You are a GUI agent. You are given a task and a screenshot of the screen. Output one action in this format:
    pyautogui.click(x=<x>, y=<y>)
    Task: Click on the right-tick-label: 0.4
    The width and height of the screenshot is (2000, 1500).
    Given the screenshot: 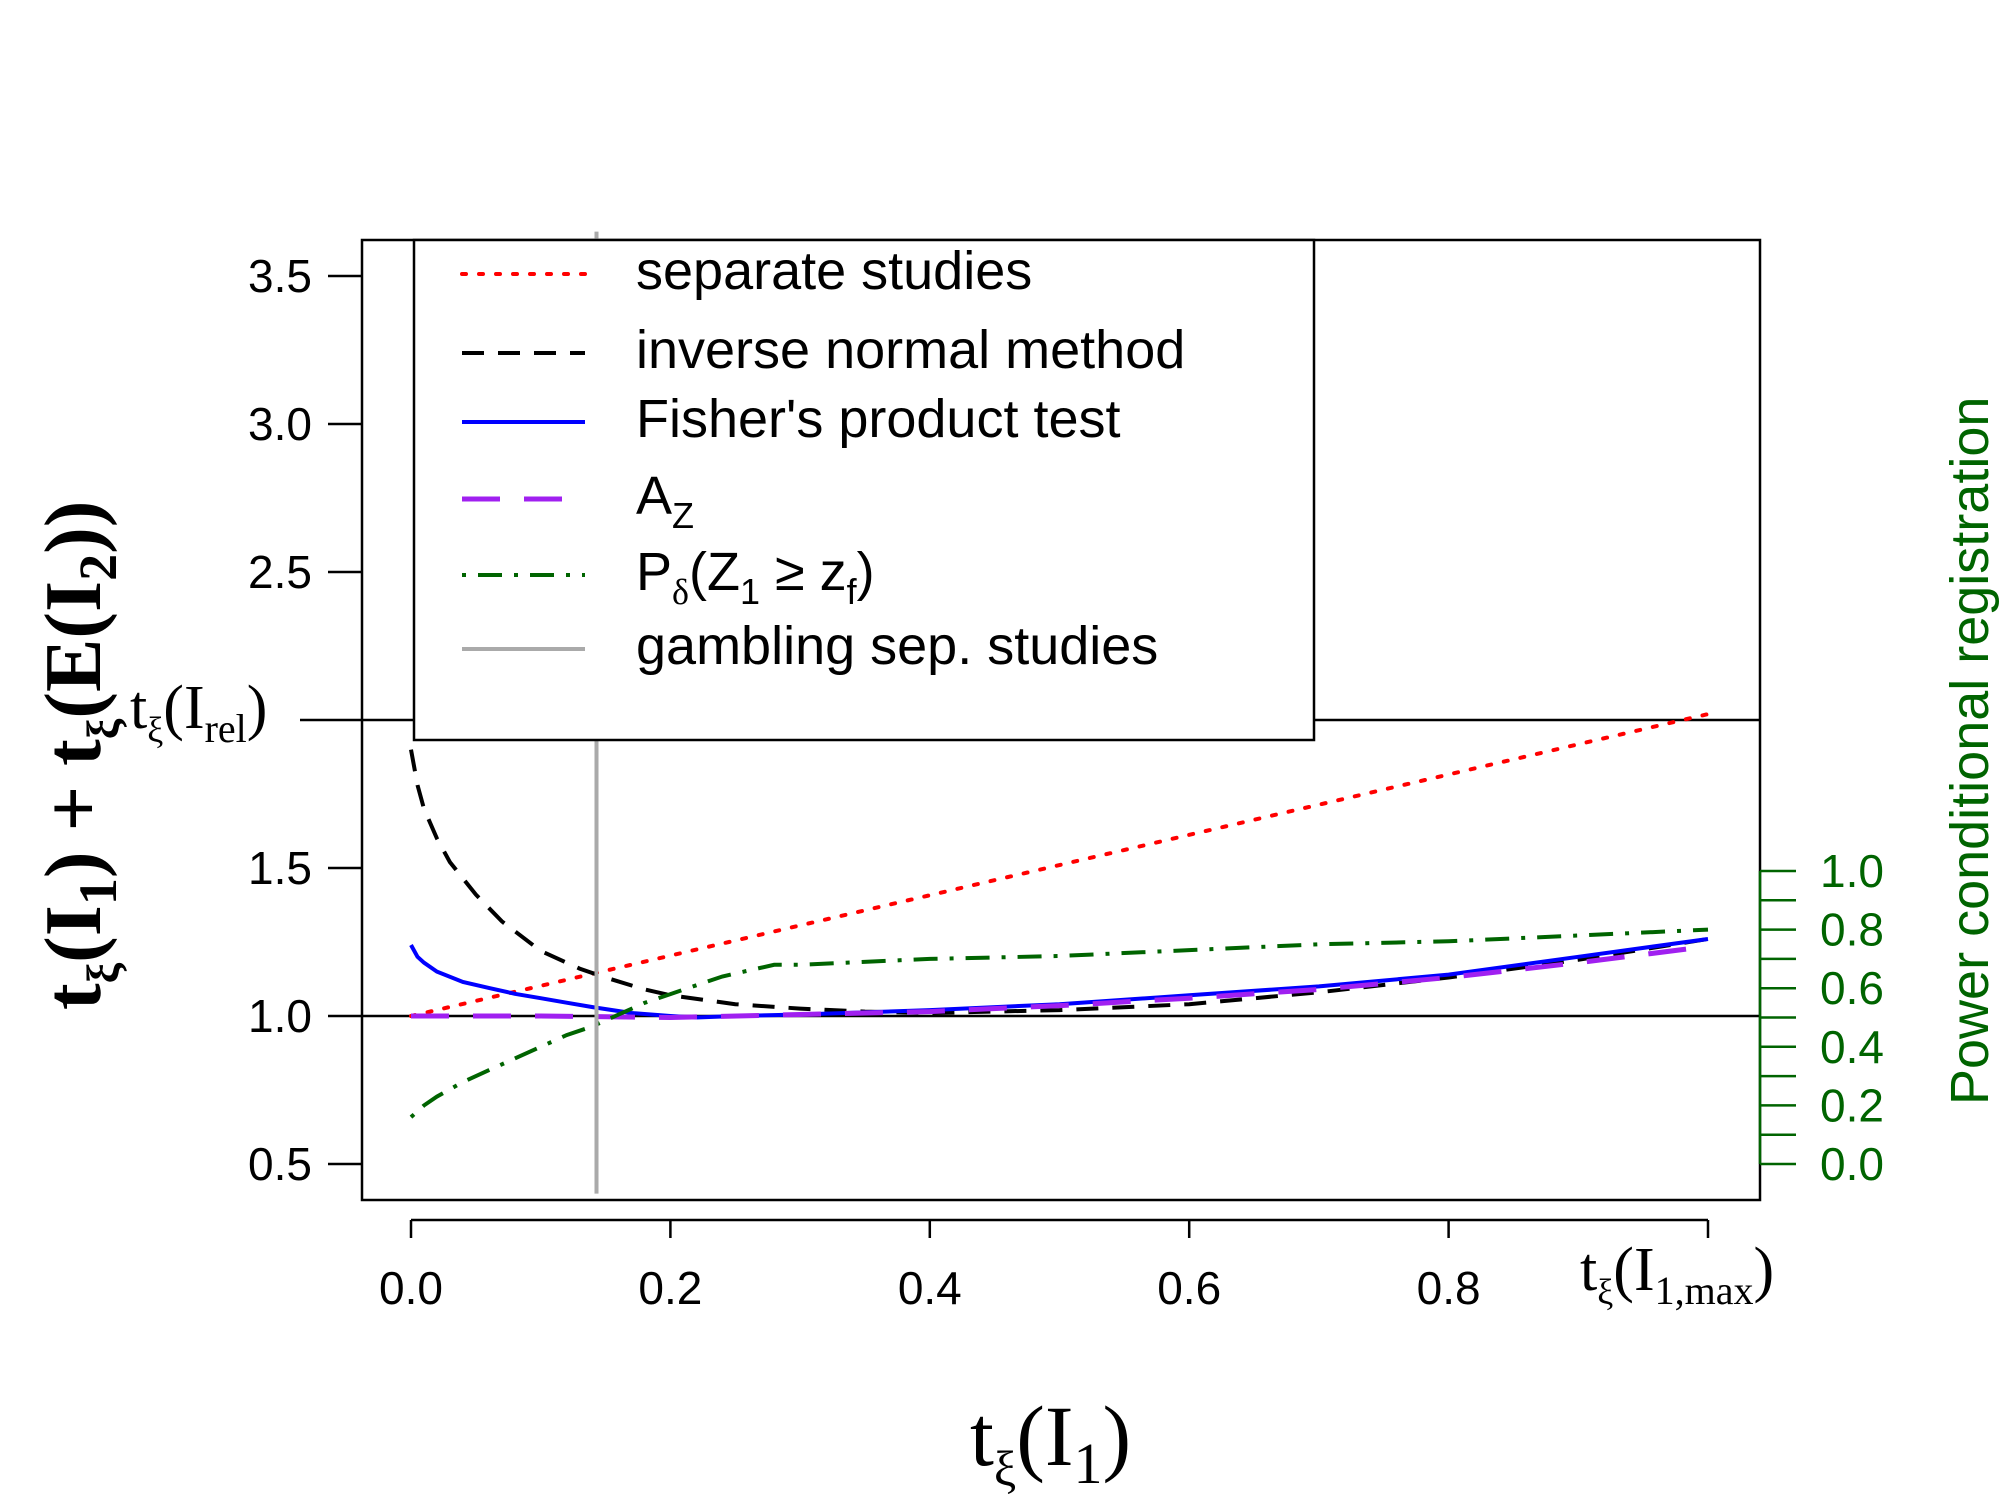 What is the action you would take?
    pyautogui.click(x=1852, y=1047)
    